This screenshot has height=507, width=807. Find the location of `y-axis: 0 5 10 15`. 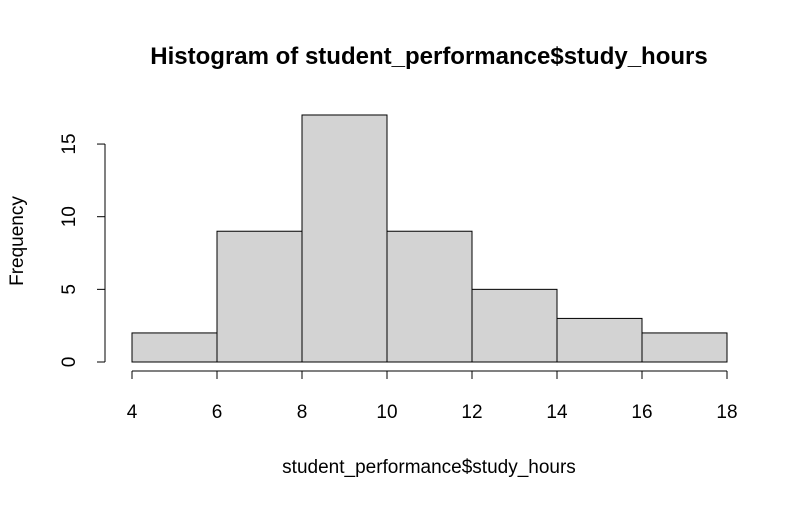

y-axis: 0 5 10 15 is located at coordinates (82, 250).